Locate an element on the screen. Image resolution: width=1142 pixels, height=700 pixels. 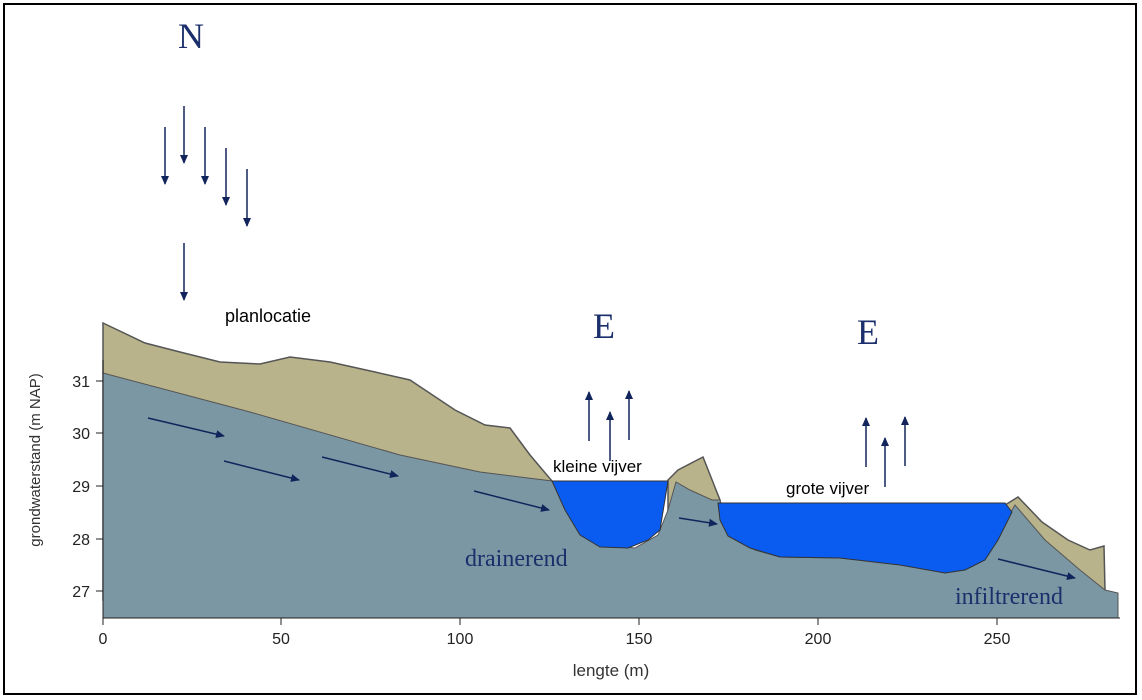
small-pond-label: kleine vijver is located at coordinates (597, 466).